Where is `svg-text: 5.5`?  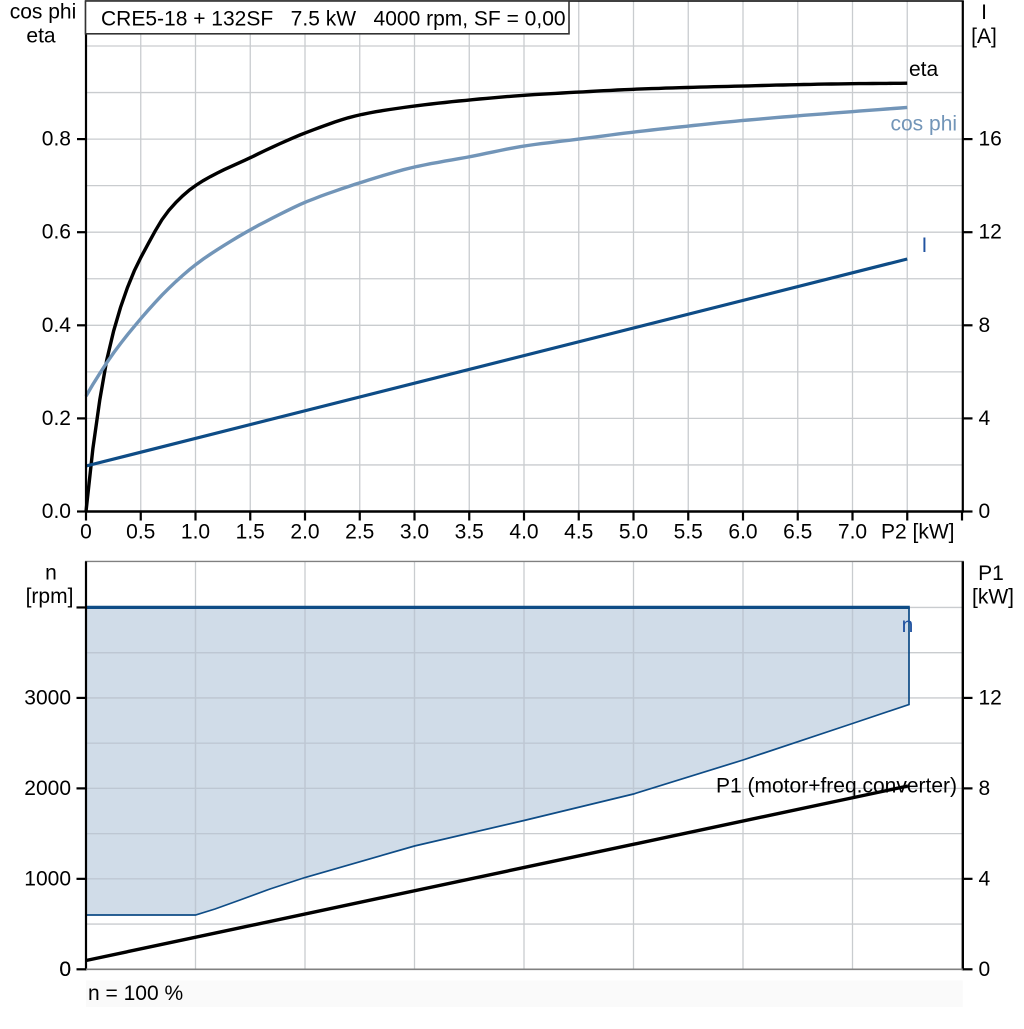
svg-text: 5.5 is located at coordinates (688, 532).